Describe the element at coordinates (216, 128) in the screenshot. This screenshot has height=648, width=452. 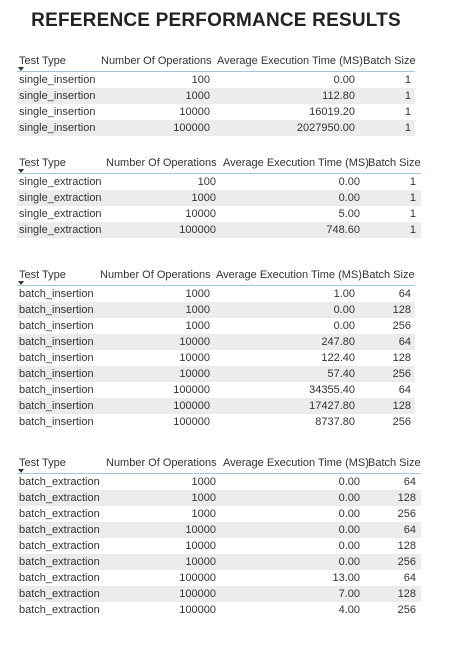
I see `table-row: single_insertion 100000 2027950.00 1` at that location.